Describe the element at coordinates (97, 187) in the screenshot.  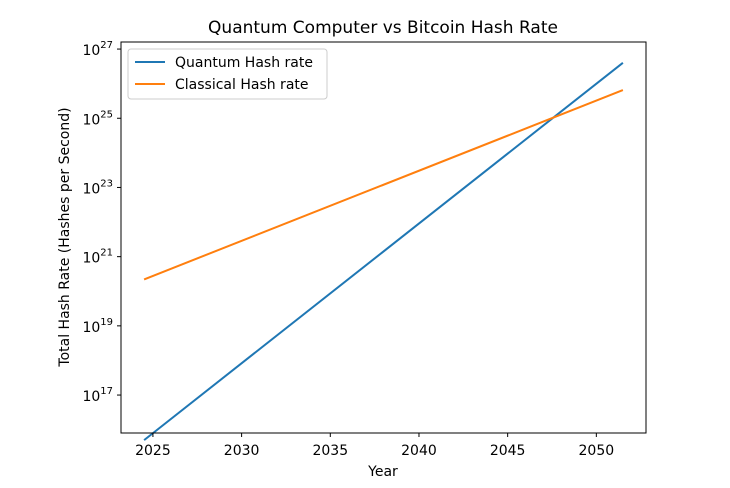
I see `y-tick-label-3: 1023` at that location.